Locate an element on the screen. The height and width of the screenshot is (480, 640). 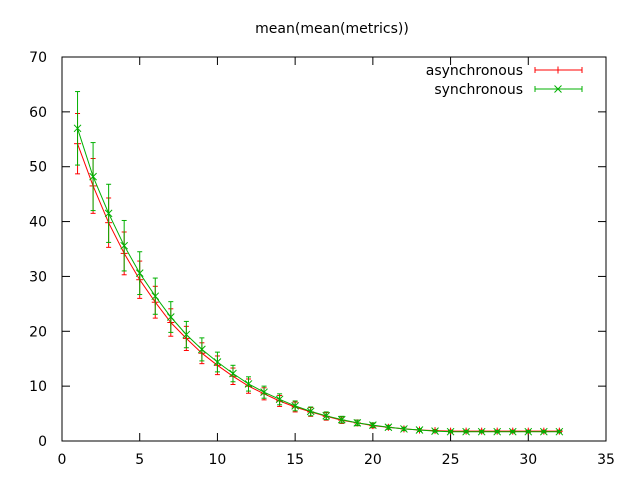
legend-sample-asynchronous is located at coordinates (558, 70).